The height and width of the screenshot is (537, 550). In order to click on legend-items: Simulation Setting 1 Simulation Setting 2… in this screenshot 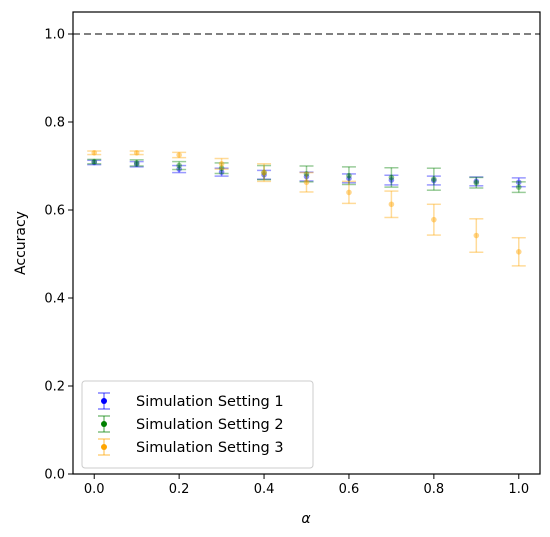, I will do `click(191, 424)`.